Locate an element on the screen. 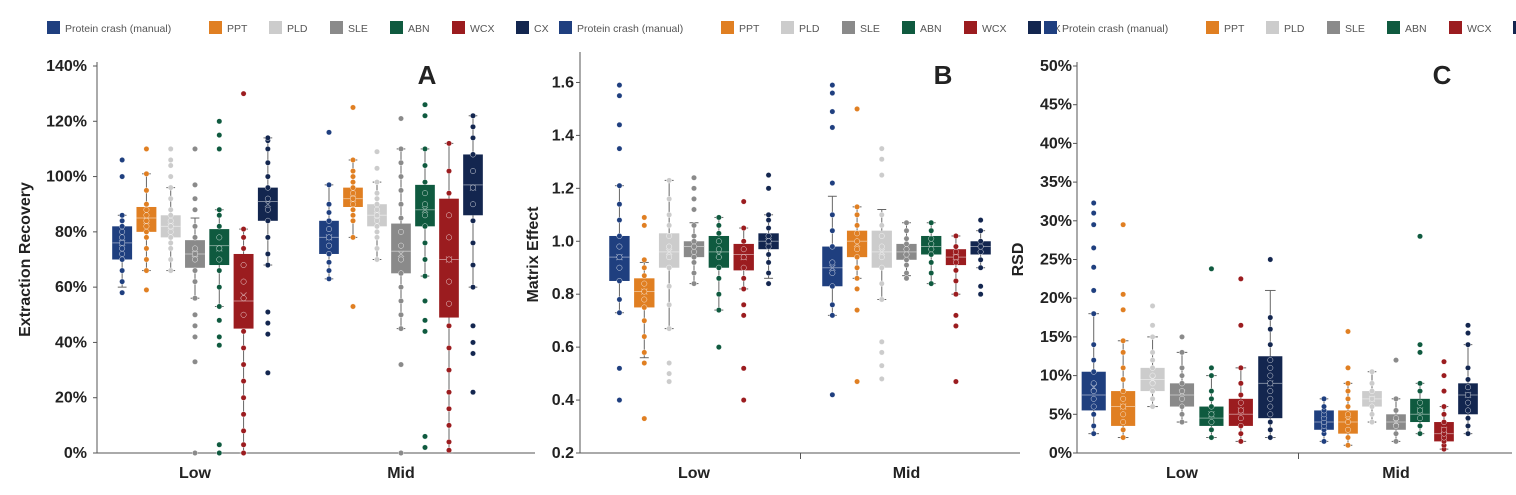 The width and height of the screenshot is (1516, 495). panel-b-box-wcx-mid is located at coordinates (956, 309).